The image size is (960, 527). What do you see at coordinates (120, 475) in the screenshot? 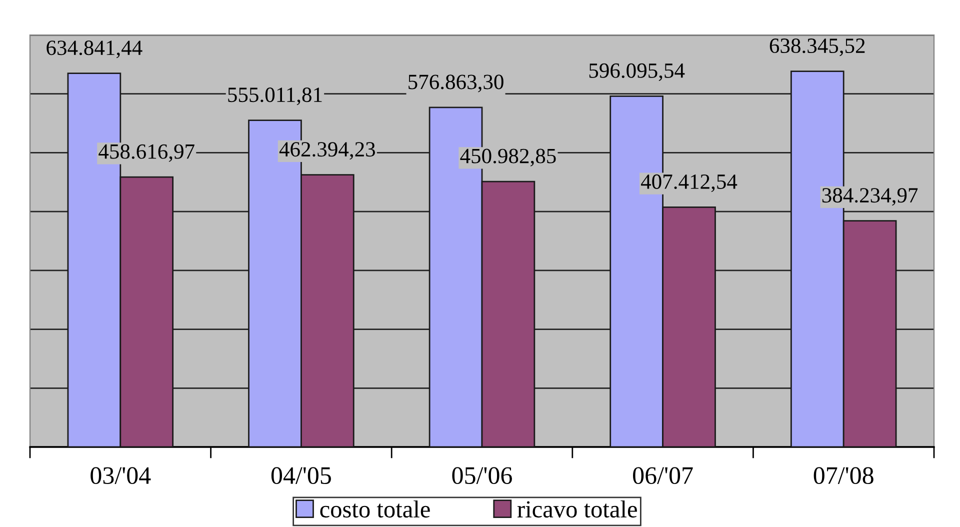
I see `x-tick-label: 03/'04` at bounding box center [120, 475].